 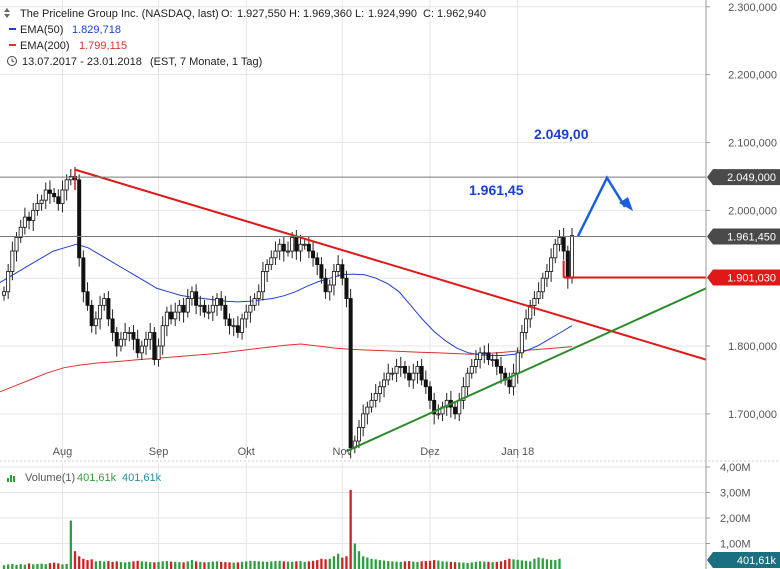 What do you see at coordinates (159, 452) in the screenshot?
I see `time-tick-label: Sep` at bounding box center [159, 452].